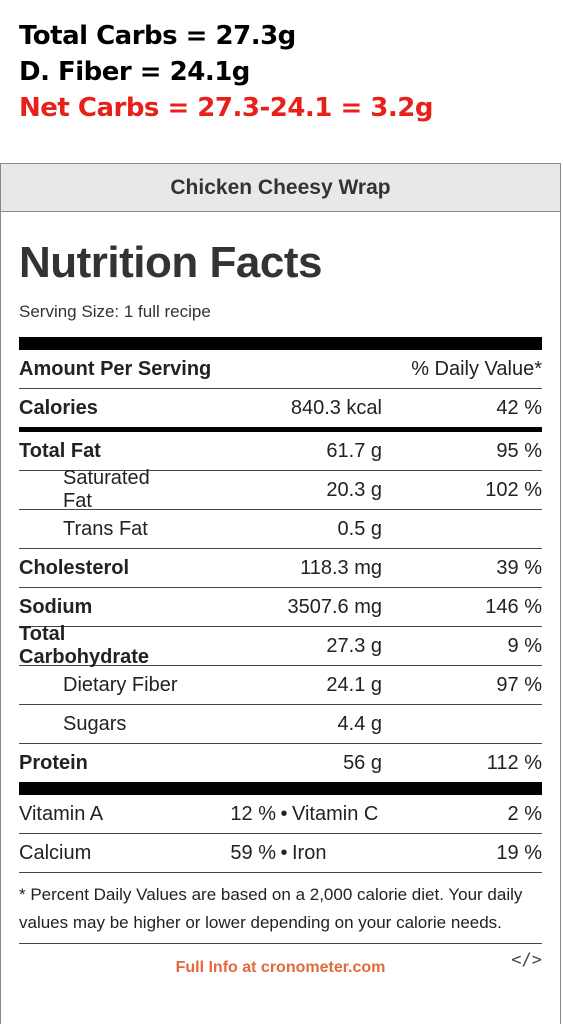  I want to click on nutrient-name: Protein, so click(53, 762).